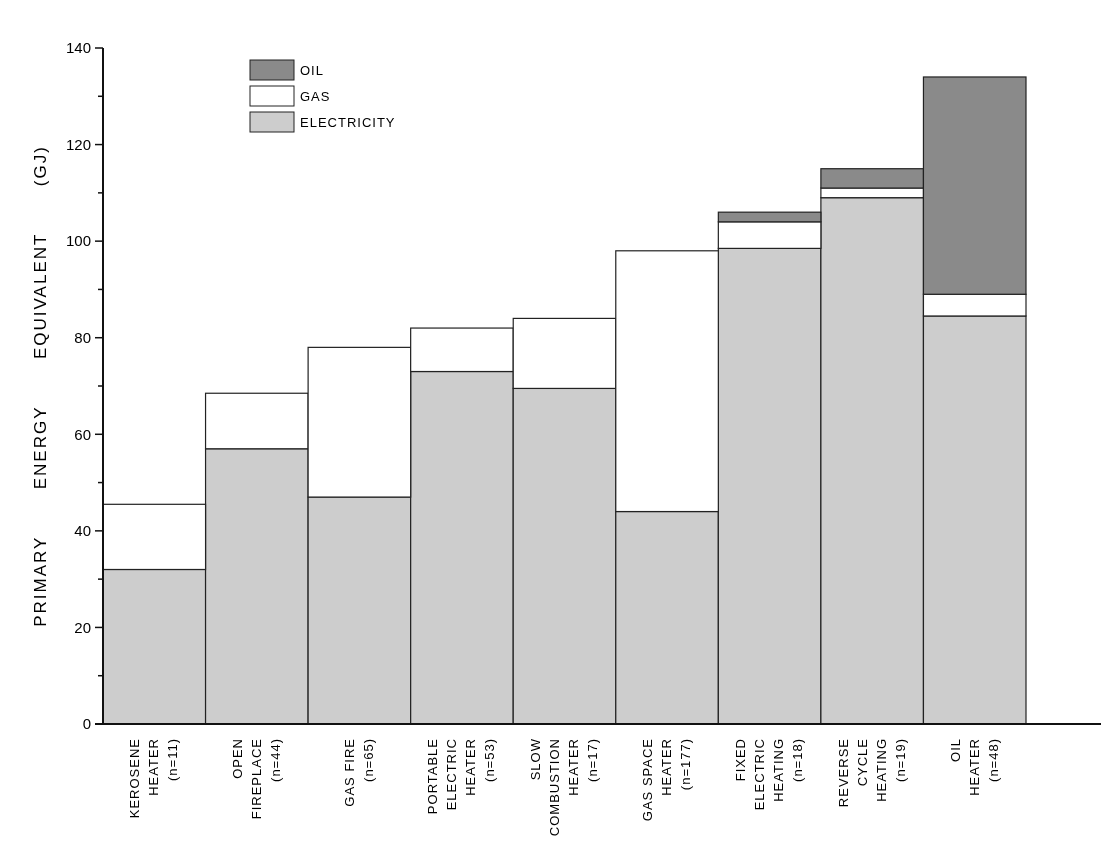 The width and height of the screenshot is (1109, 860). I want to click on y-tick-label: 40, so click(82, 531).